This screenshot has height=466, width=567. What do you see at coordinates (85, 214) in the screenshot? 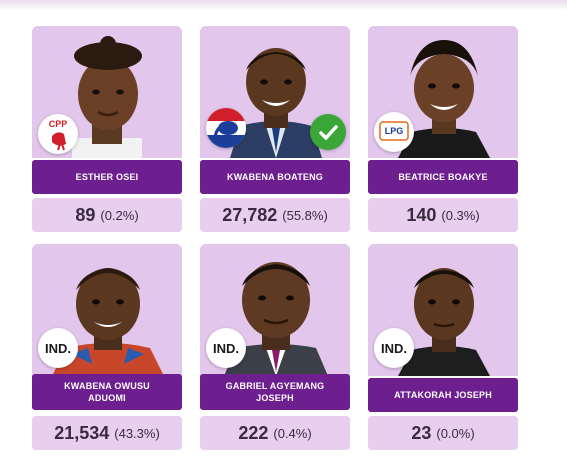
I see `vote-count: 89` at bounding box center [85, 214].